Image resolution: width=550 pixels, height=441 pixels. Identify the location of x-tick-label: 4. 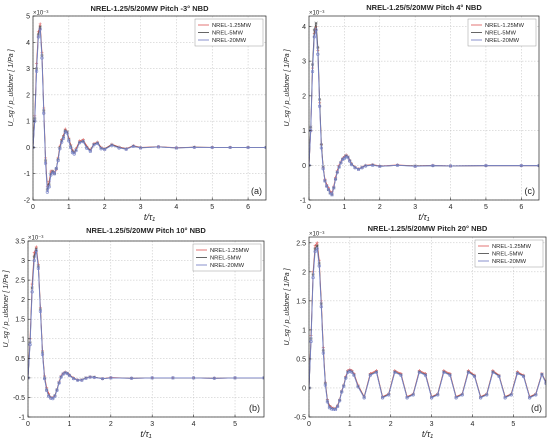
(451, 207).